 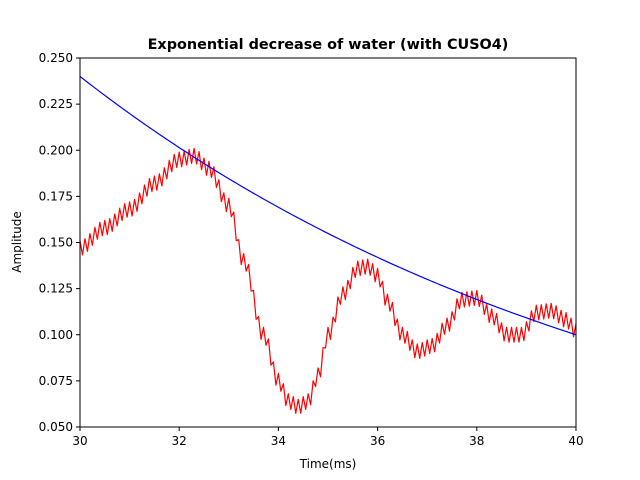 I want to click on y-tick-label: 0.250, so click(x=56, y=58).